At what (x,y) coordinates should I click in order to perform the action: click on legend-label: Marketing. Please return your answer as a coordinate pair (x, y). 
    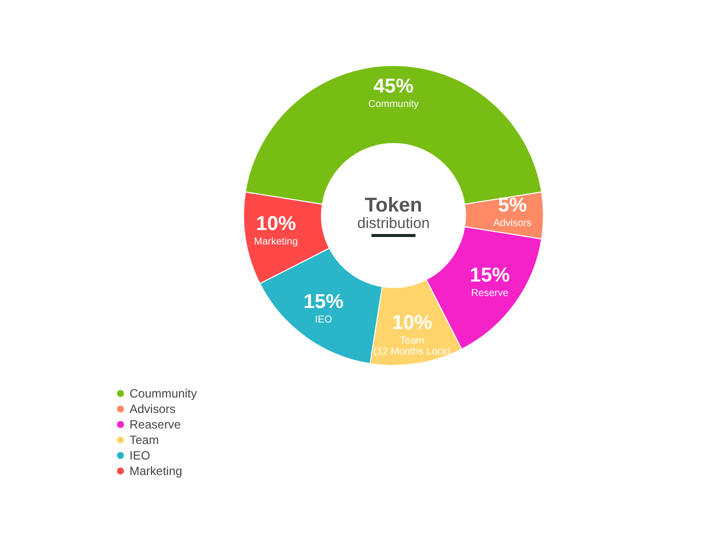
    Looking at the image, I should click on (156, 471).